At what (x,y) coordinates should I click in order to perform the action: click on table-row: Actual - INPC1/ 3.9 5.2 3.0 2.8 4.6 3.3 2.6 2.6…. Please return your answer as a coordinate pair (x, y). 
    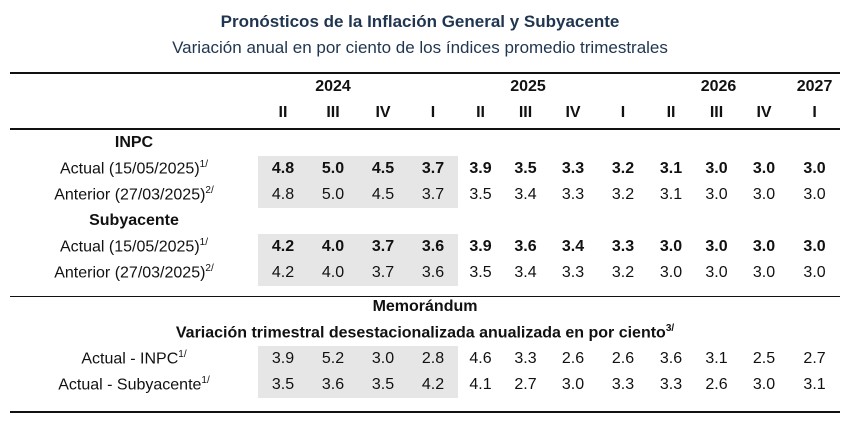
    Looking at the image, I should click on (425, 359).